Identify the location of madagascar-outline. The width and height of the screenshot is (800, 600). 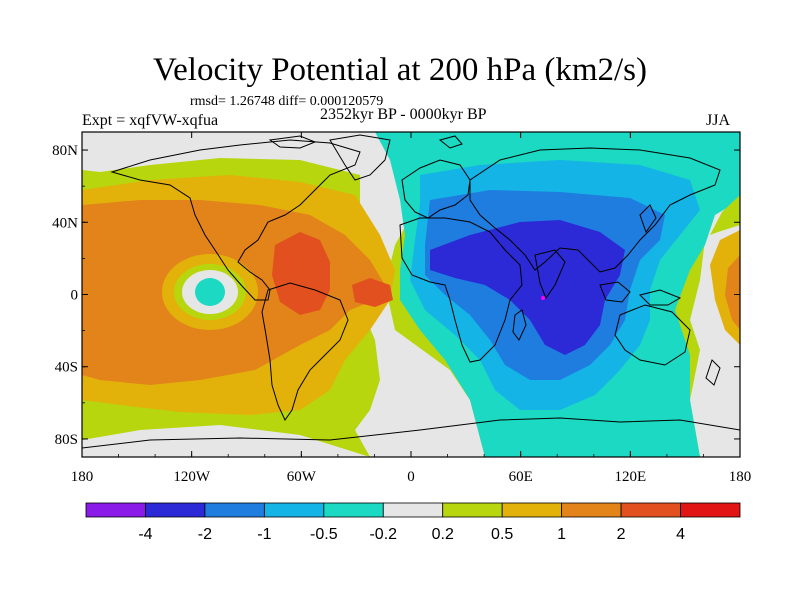
(519, 325).